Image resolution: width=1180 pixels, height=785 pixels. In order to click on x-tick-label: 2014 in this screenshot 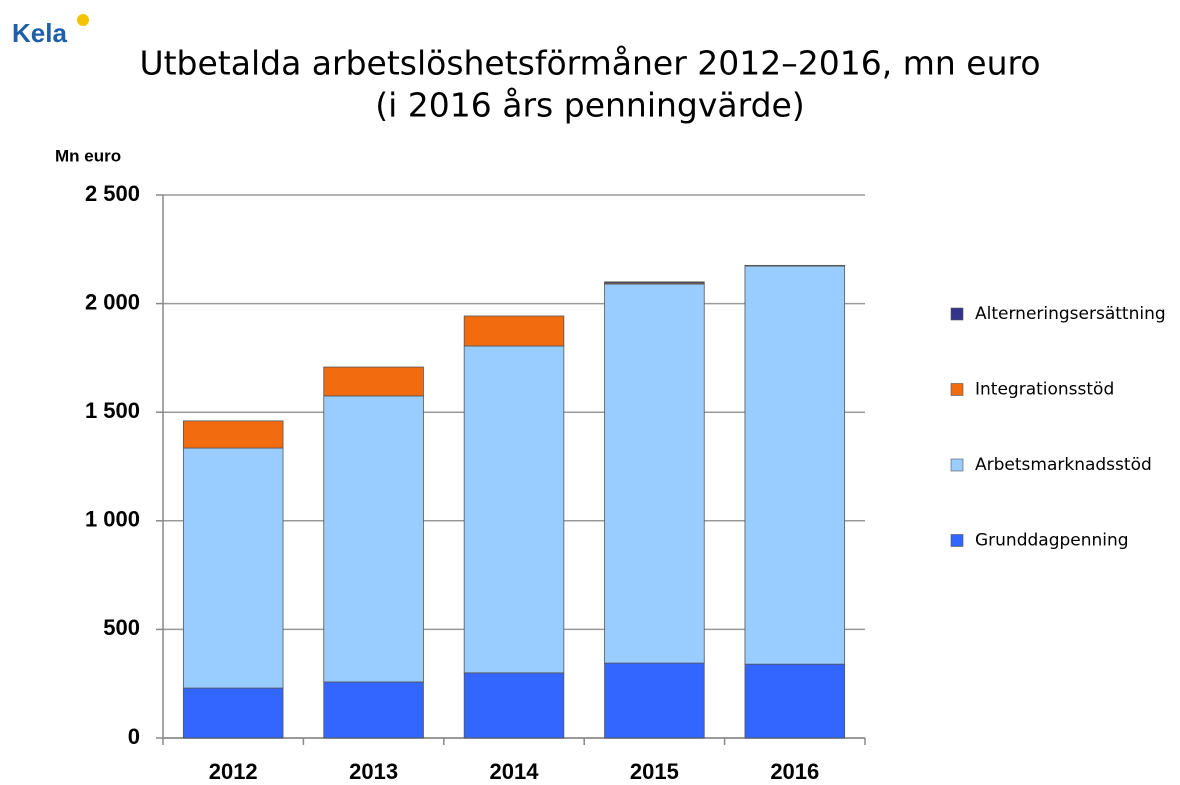, I will do `click(515, 771)`.